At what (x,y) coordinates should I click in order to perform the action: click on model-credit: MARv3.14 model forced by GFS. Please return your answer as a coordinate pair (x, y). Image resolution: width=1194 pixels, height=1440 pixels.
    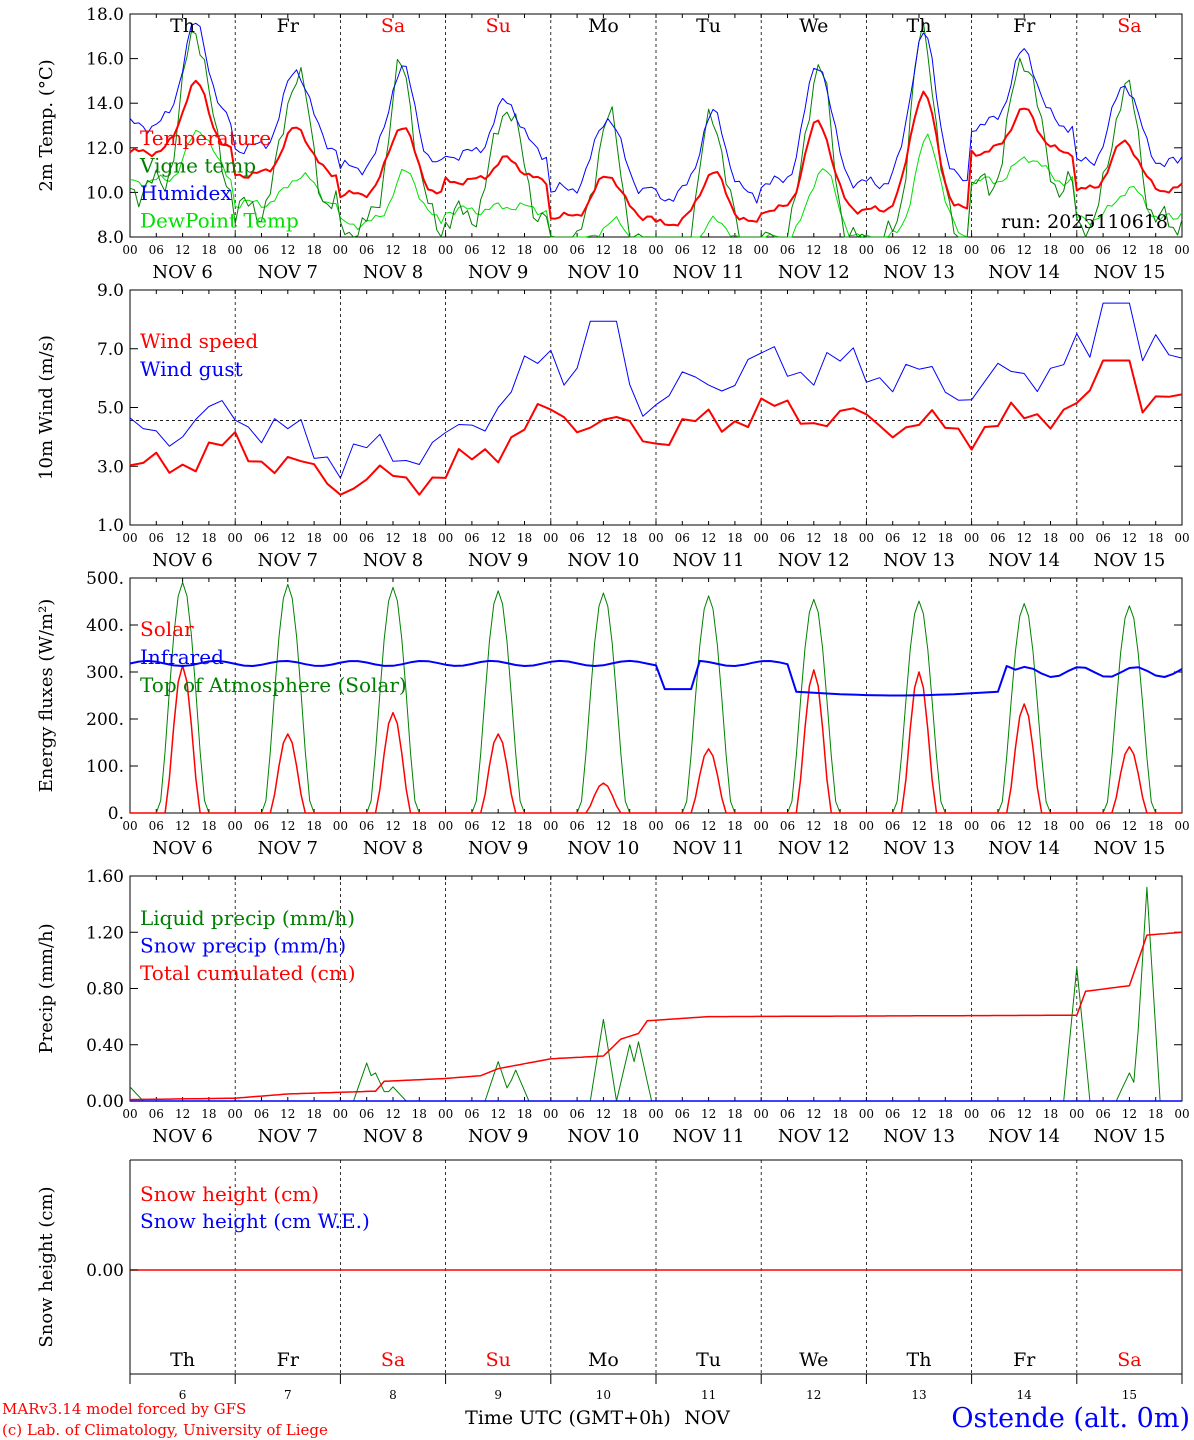
    Looking at the image, I should click on (124, 1409).